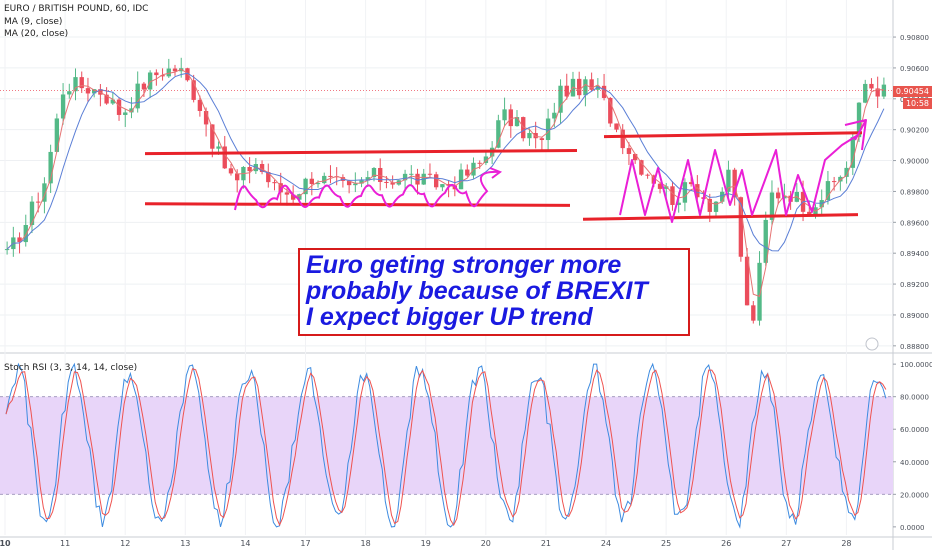  I want to click on time-tick-label: 13, so click(185, 543).